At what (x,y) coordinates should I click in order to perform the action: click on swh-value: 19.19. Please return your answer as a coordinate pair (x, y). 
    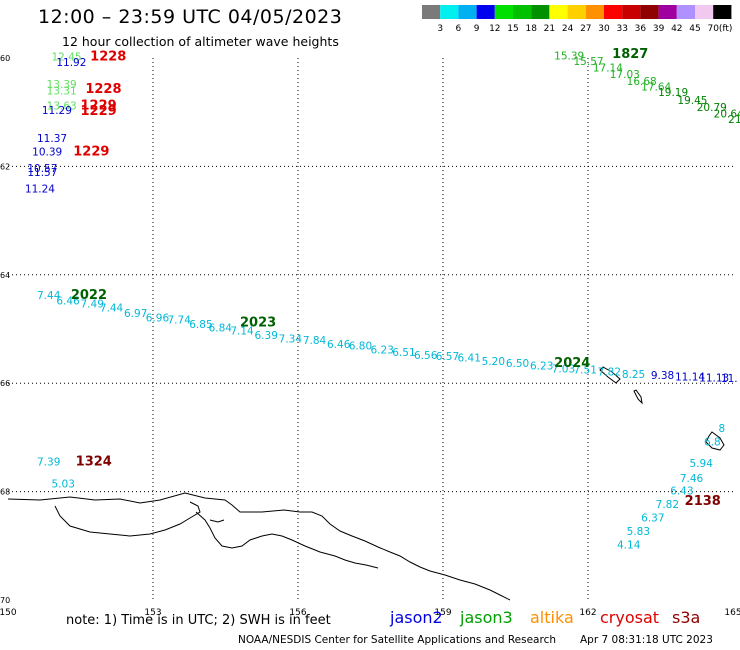
    Looking at the image, I should click on (673, 93).